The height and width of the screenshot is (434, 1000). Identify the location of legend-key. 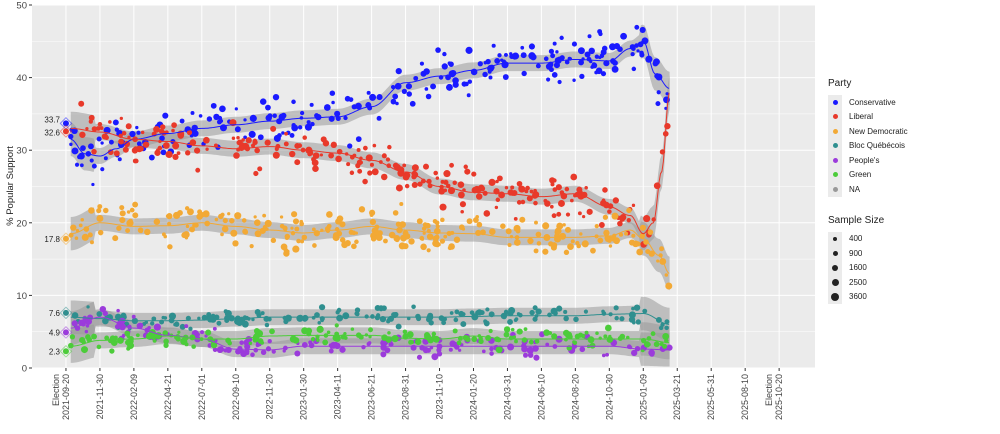
(835, 160).